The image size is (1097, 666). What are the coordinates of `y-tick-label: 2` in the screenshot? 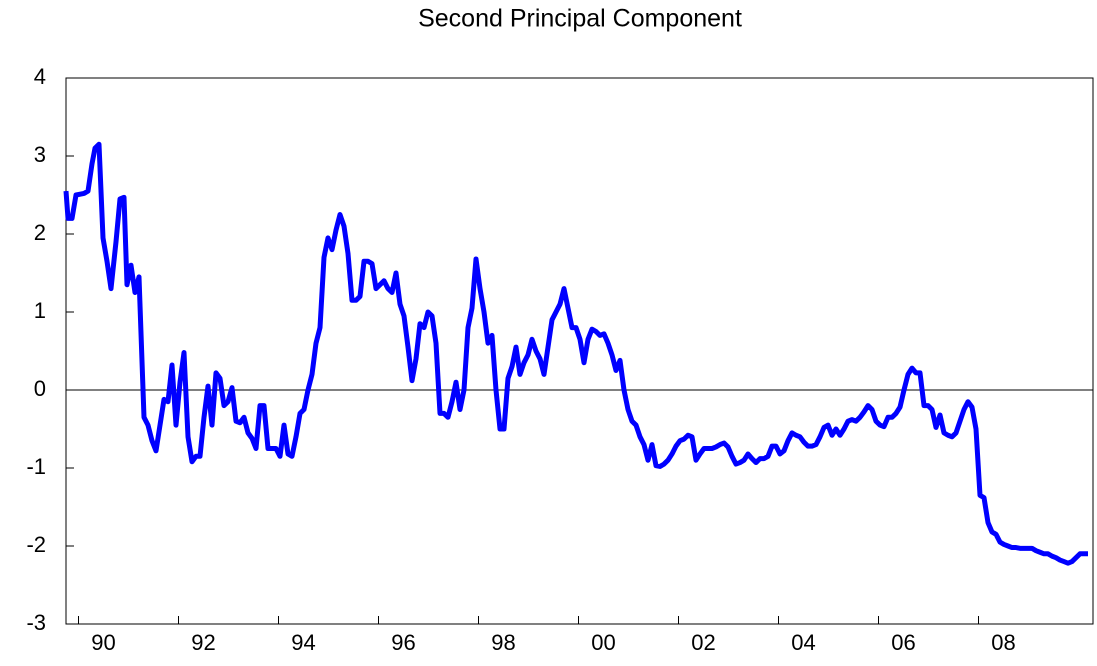 It's located at (40, 232).